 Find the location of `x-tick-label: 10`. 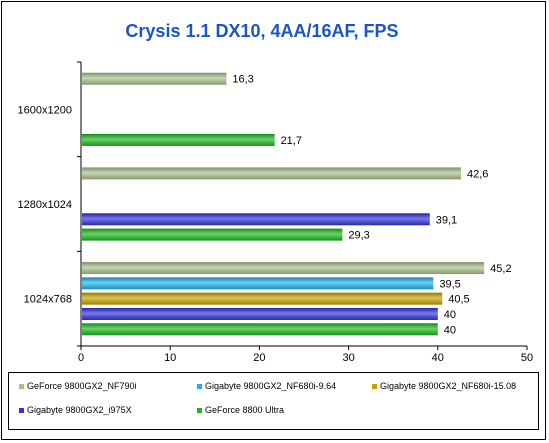

x-tick-label: 10 is located at coordinates (170, 358).